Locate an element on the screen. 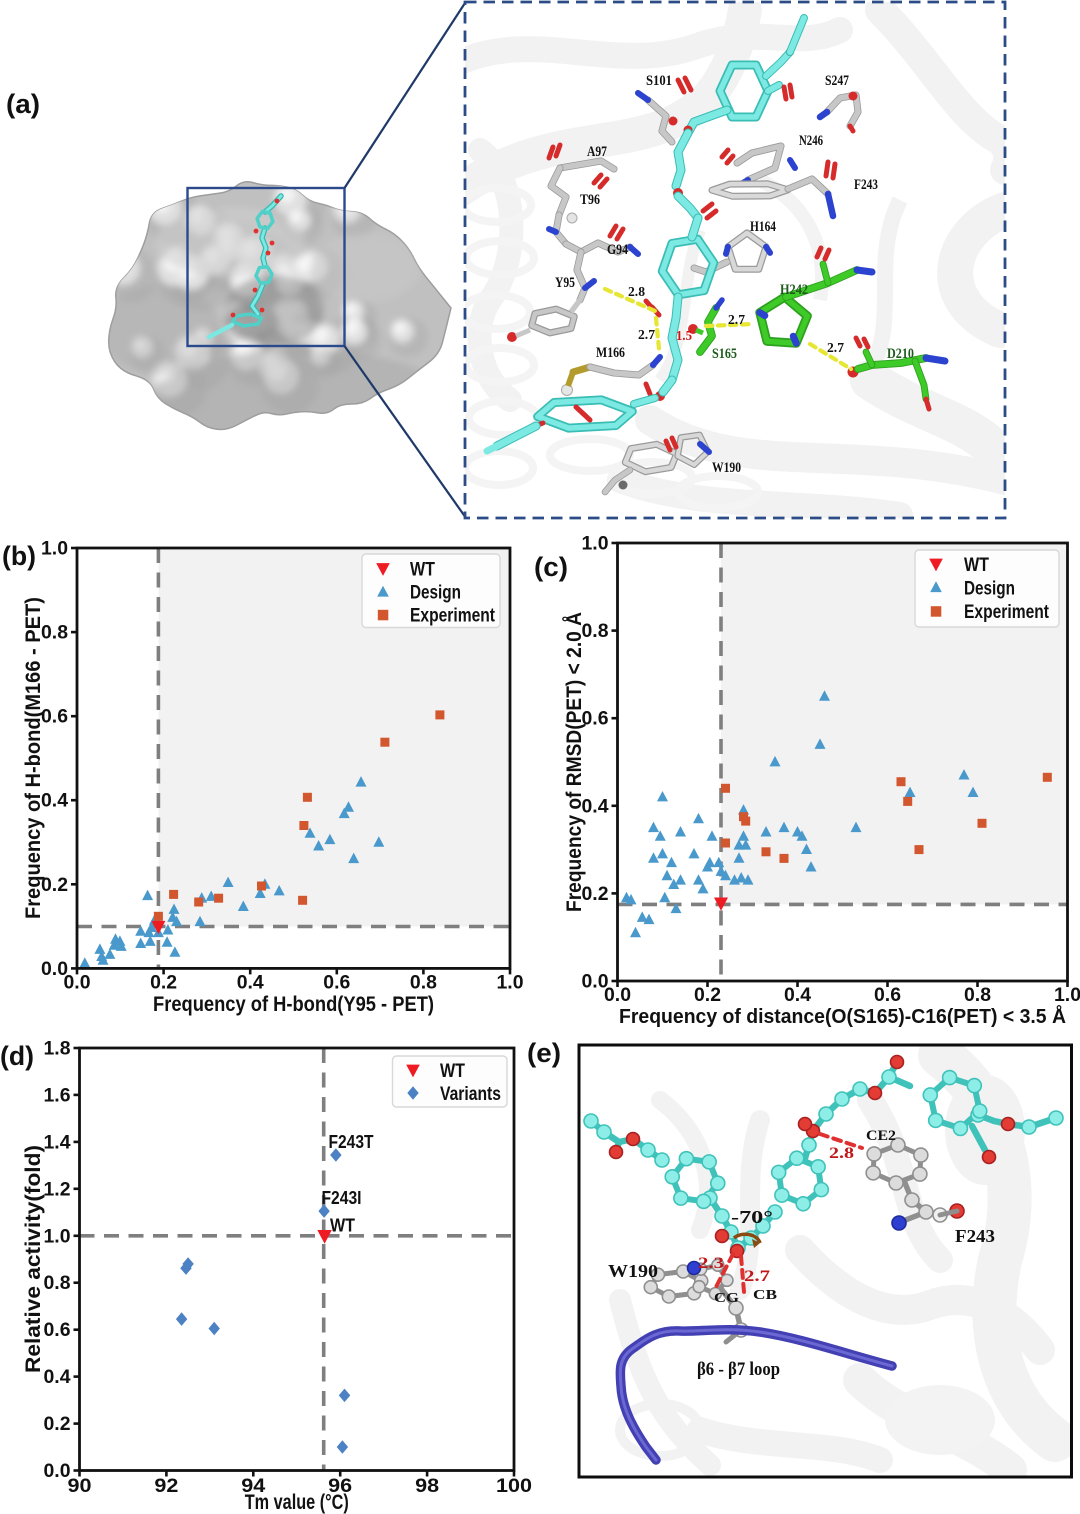  svg-text: 90 is located at coordinates (80, 1486).